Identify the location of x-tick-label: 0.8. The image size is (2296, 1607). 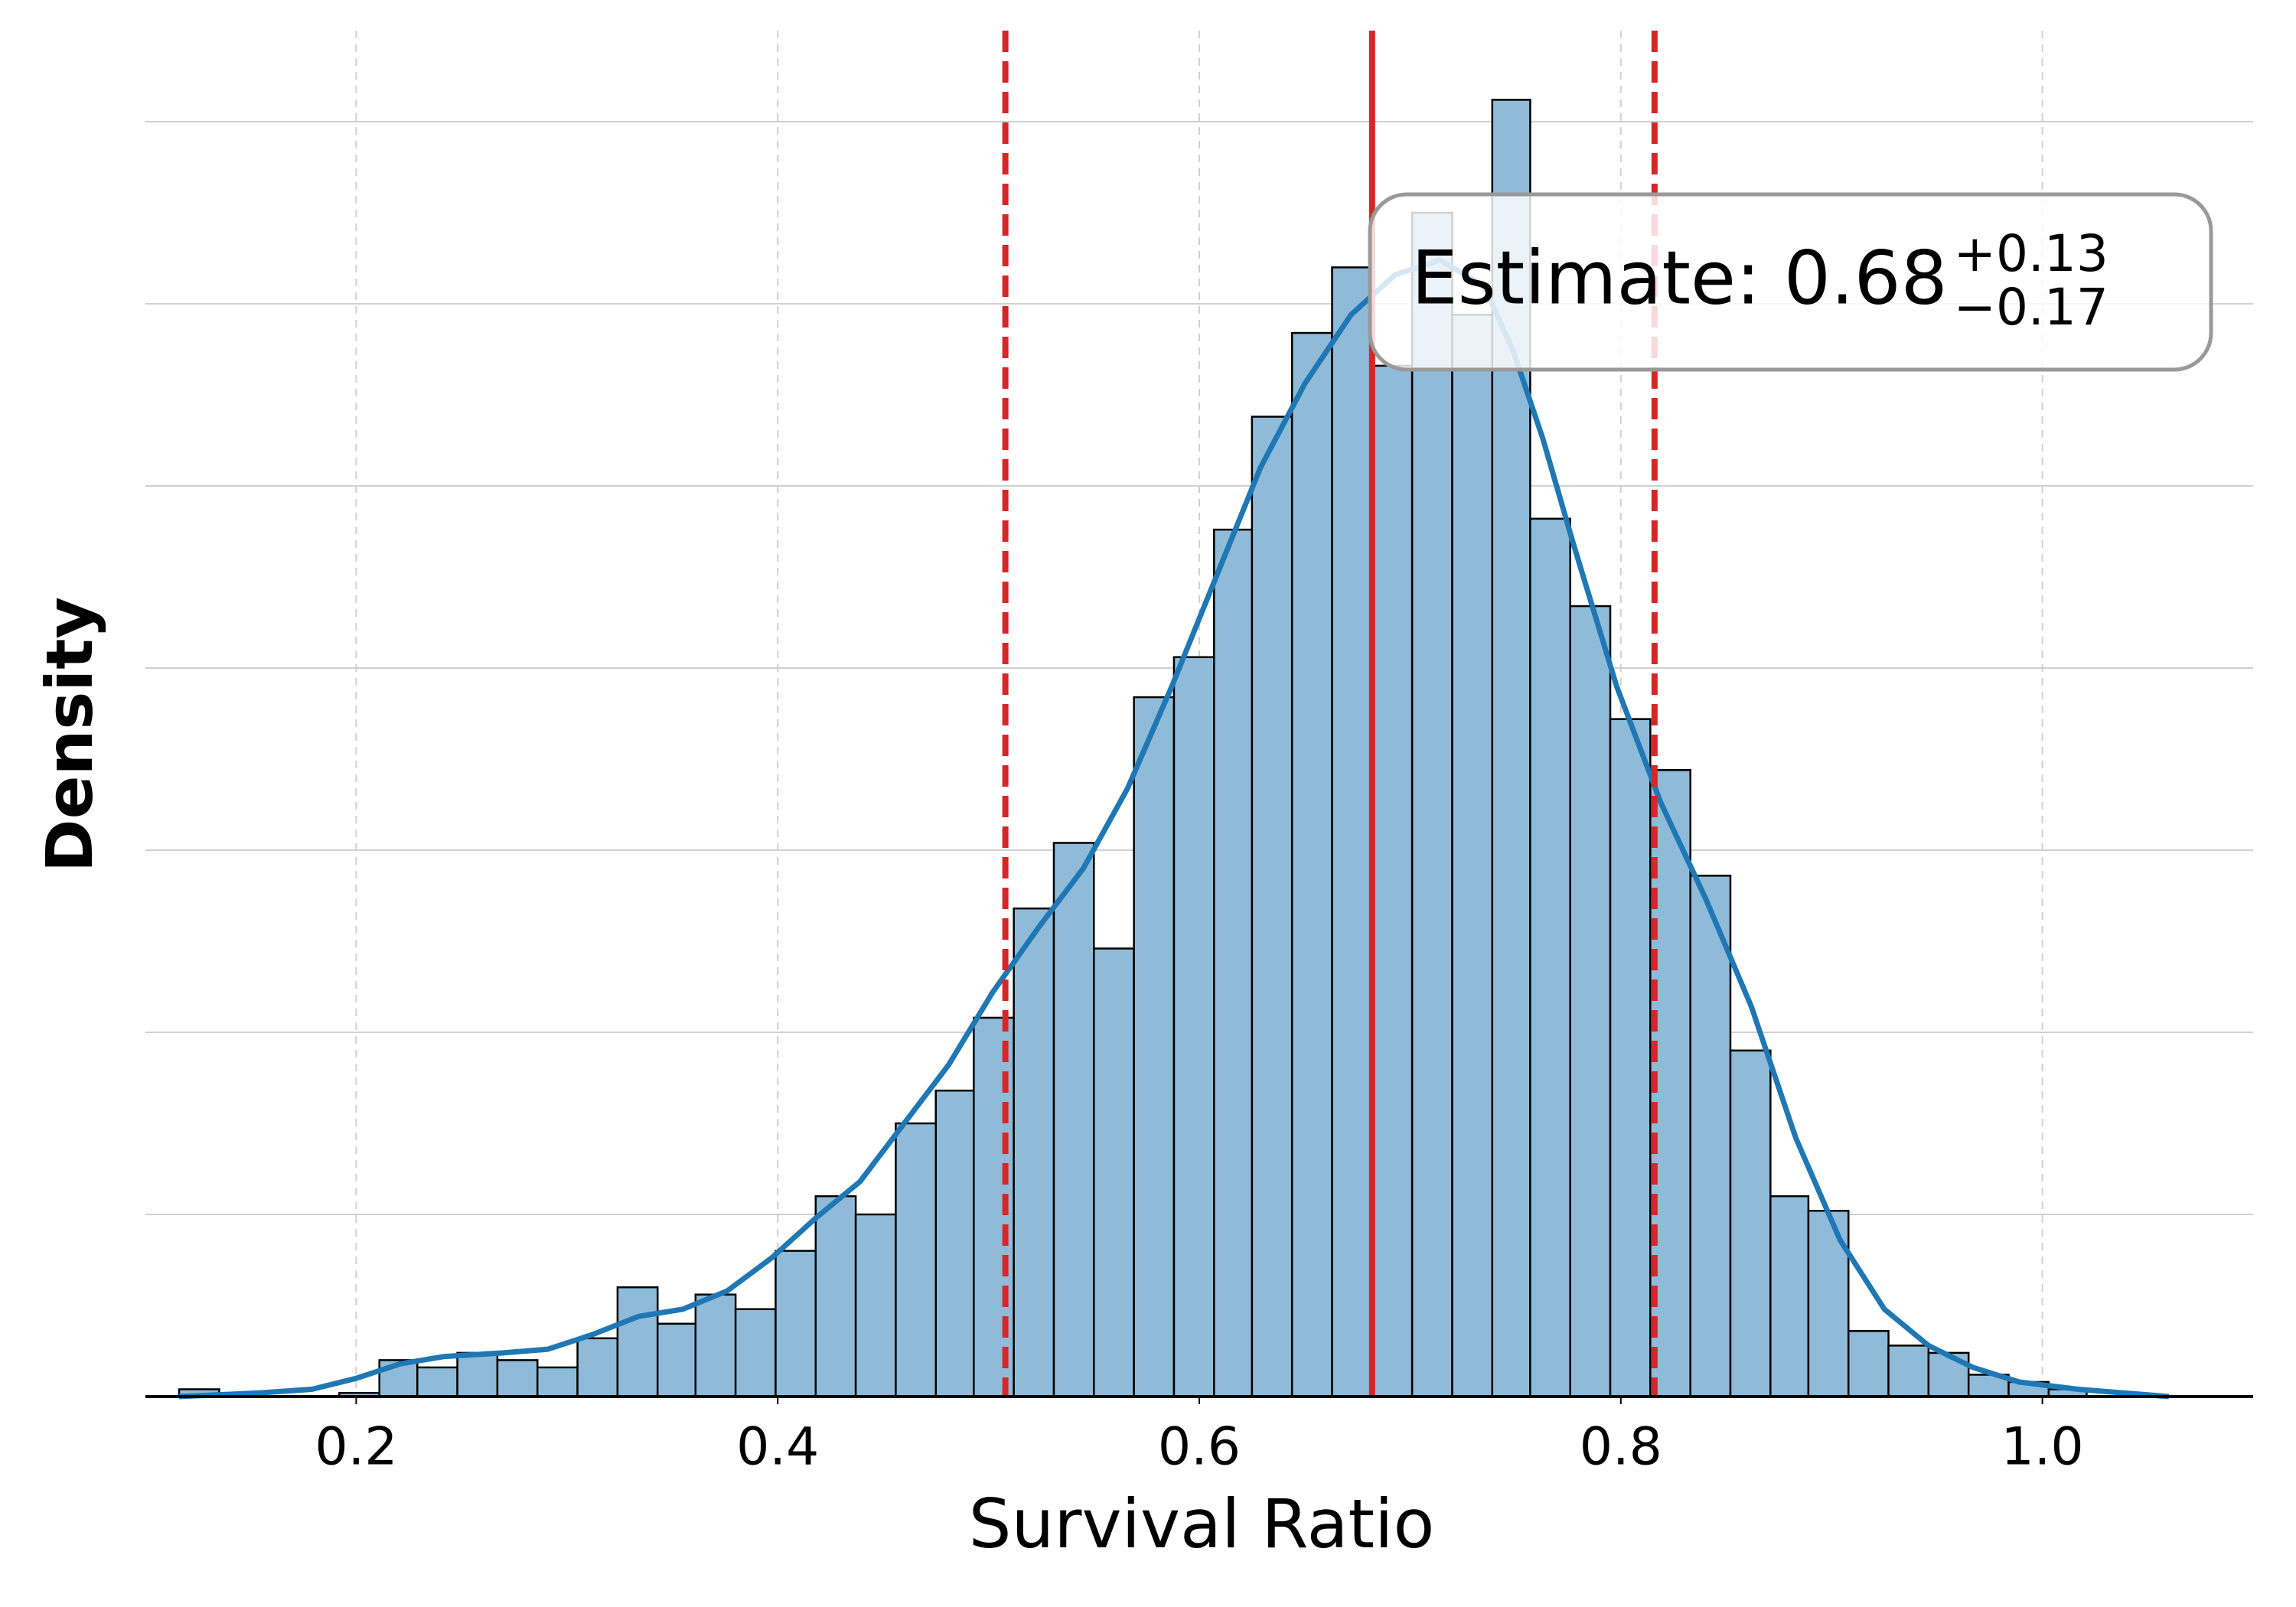
(1621, 1447).